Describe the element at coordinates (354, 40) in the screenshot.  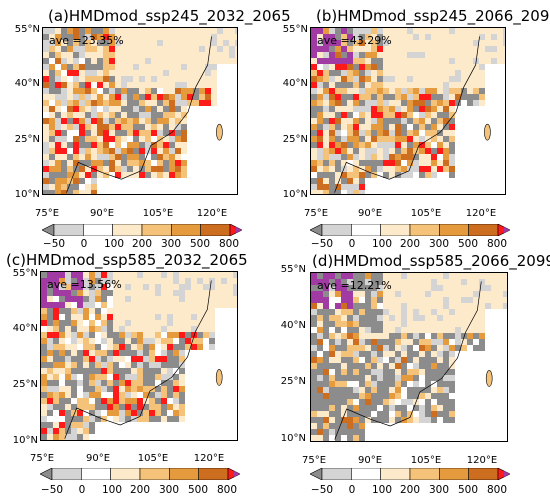
I see `average-label: ave =43.29%` at that location.